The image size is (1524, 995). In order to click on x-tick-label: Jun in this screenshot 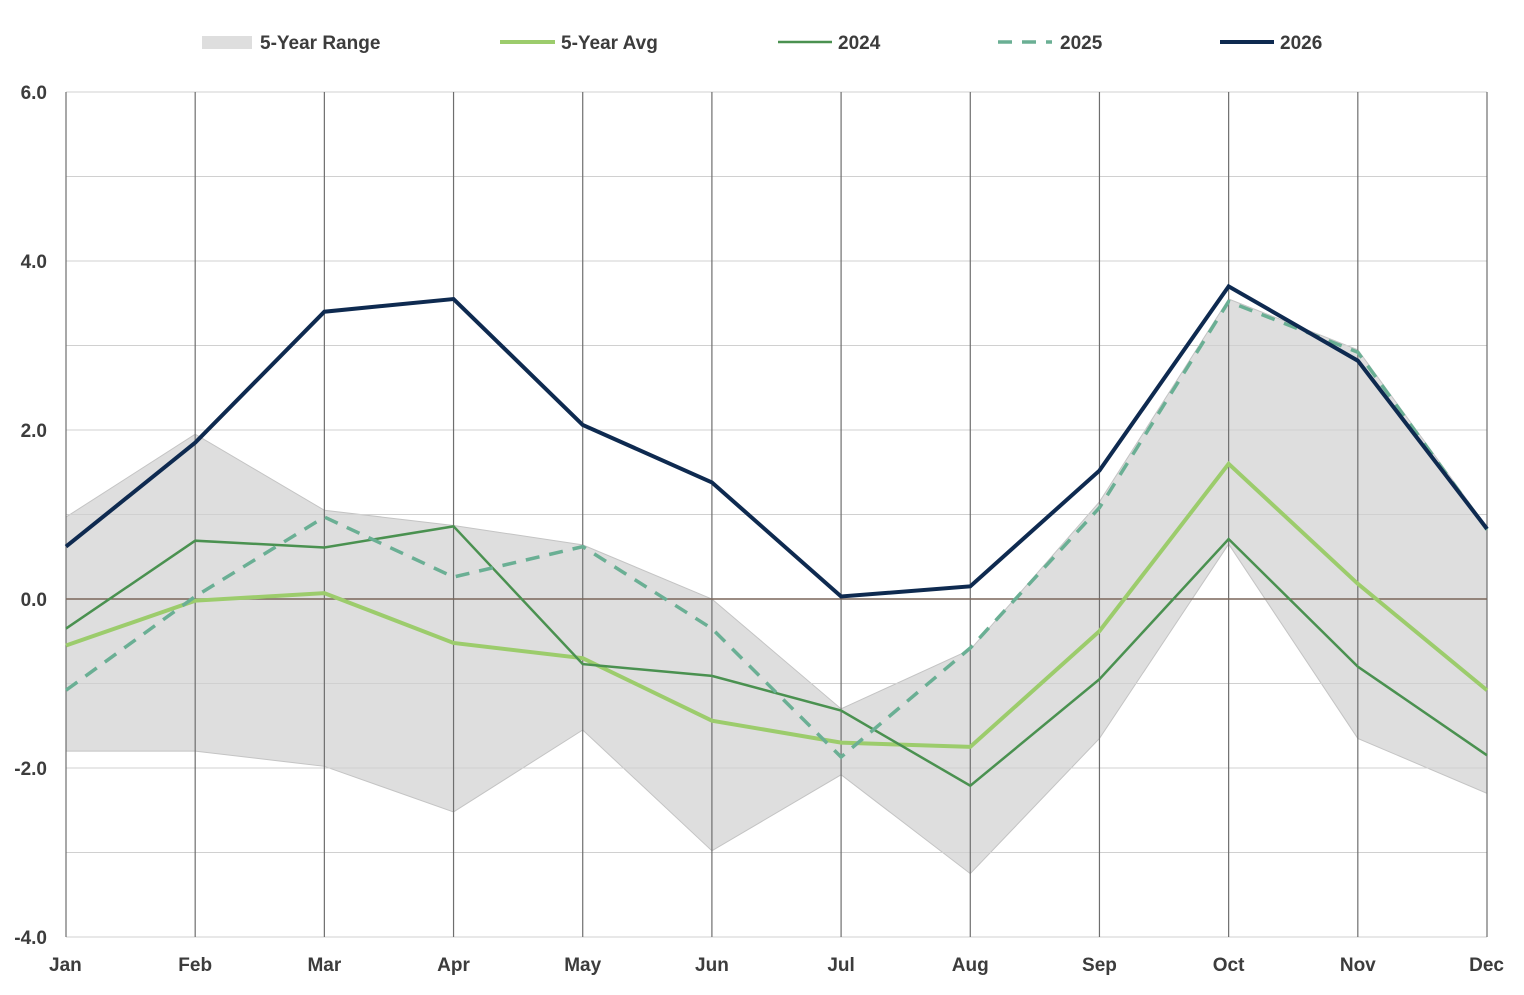, I will do `click(712, 965)`.